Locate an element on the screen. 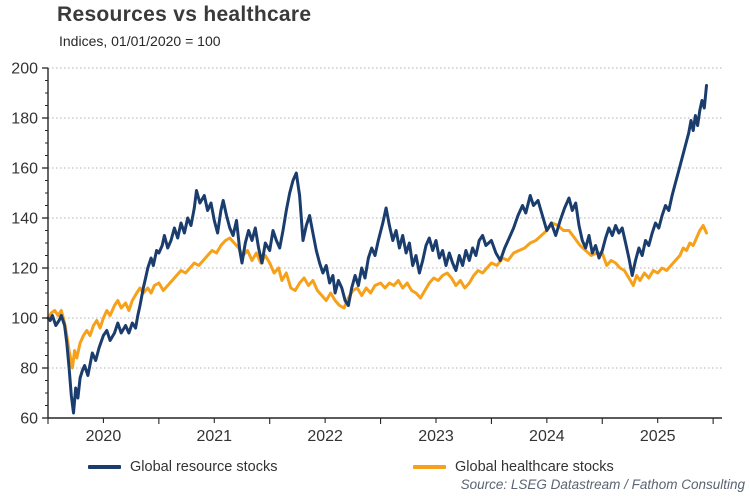 The width and height of the screenshot is (750, 500). legend-item-healthcare: Global healthcare stocks is located at coordinates (513, 467).